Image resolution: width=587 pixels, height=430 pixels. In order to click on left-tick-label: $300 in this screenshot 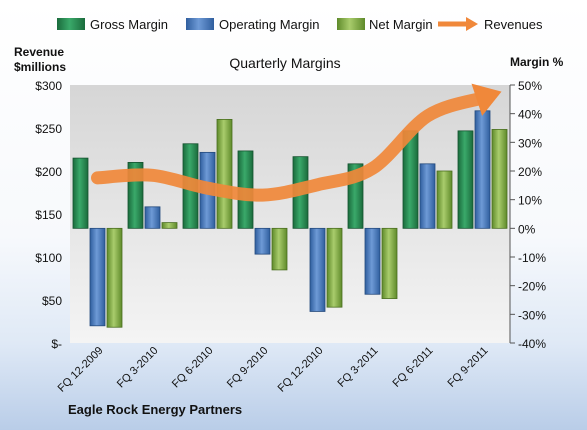, I will do `click(48, 86)`.